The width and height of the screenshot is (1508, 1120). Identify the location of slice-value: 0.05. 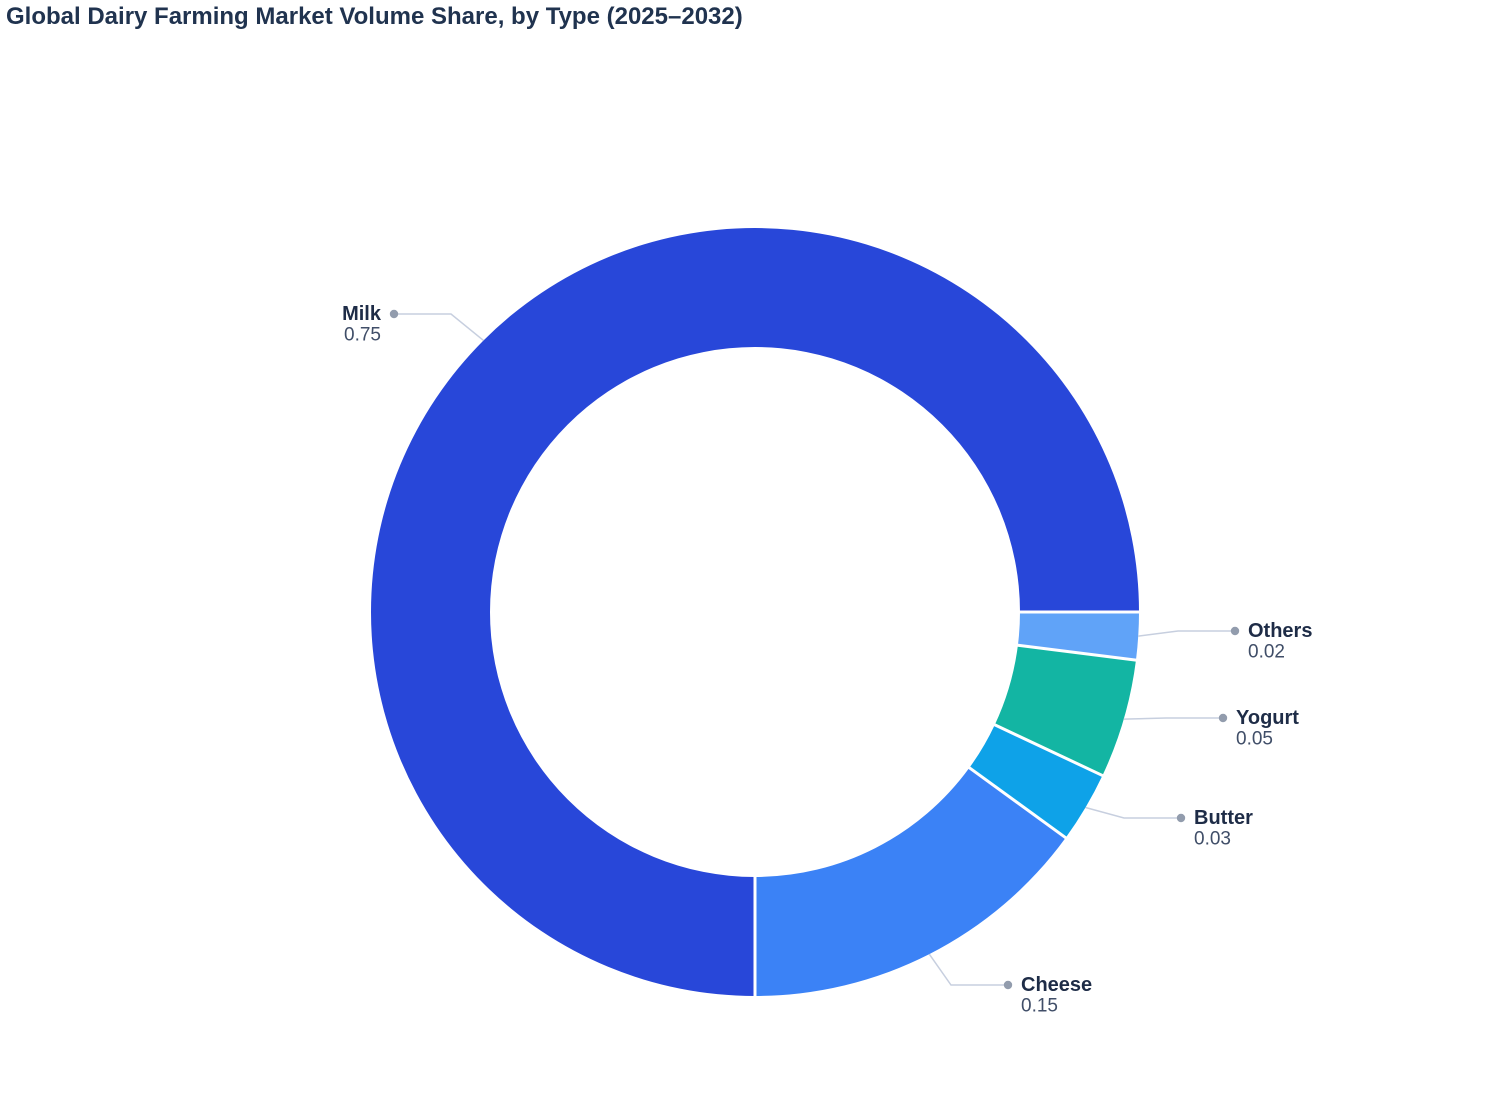
(1254, 739).